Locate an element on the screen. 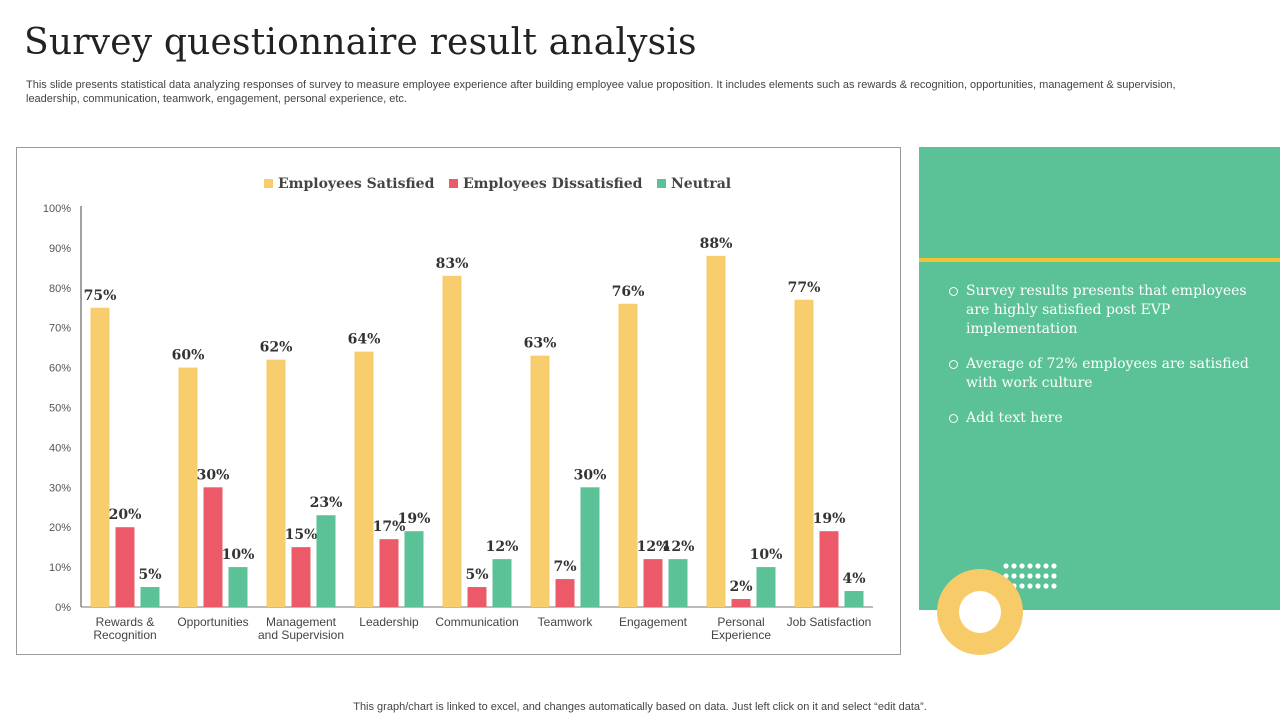 The image size is (1280, 720). data-label: 77% is located at coordinates (804, 288).